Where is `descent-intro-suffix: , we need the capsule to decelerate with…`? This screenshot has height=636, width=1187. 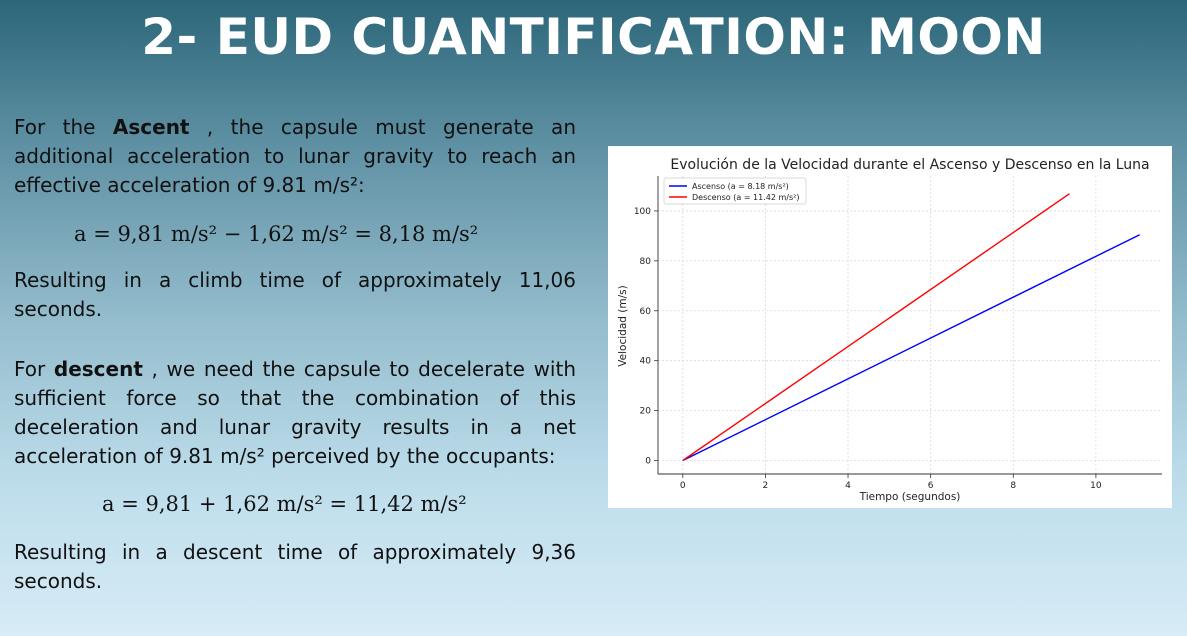
descent-intro-suffix: , we need the capsule to decelerate with… is located at coordinates (295, 412).